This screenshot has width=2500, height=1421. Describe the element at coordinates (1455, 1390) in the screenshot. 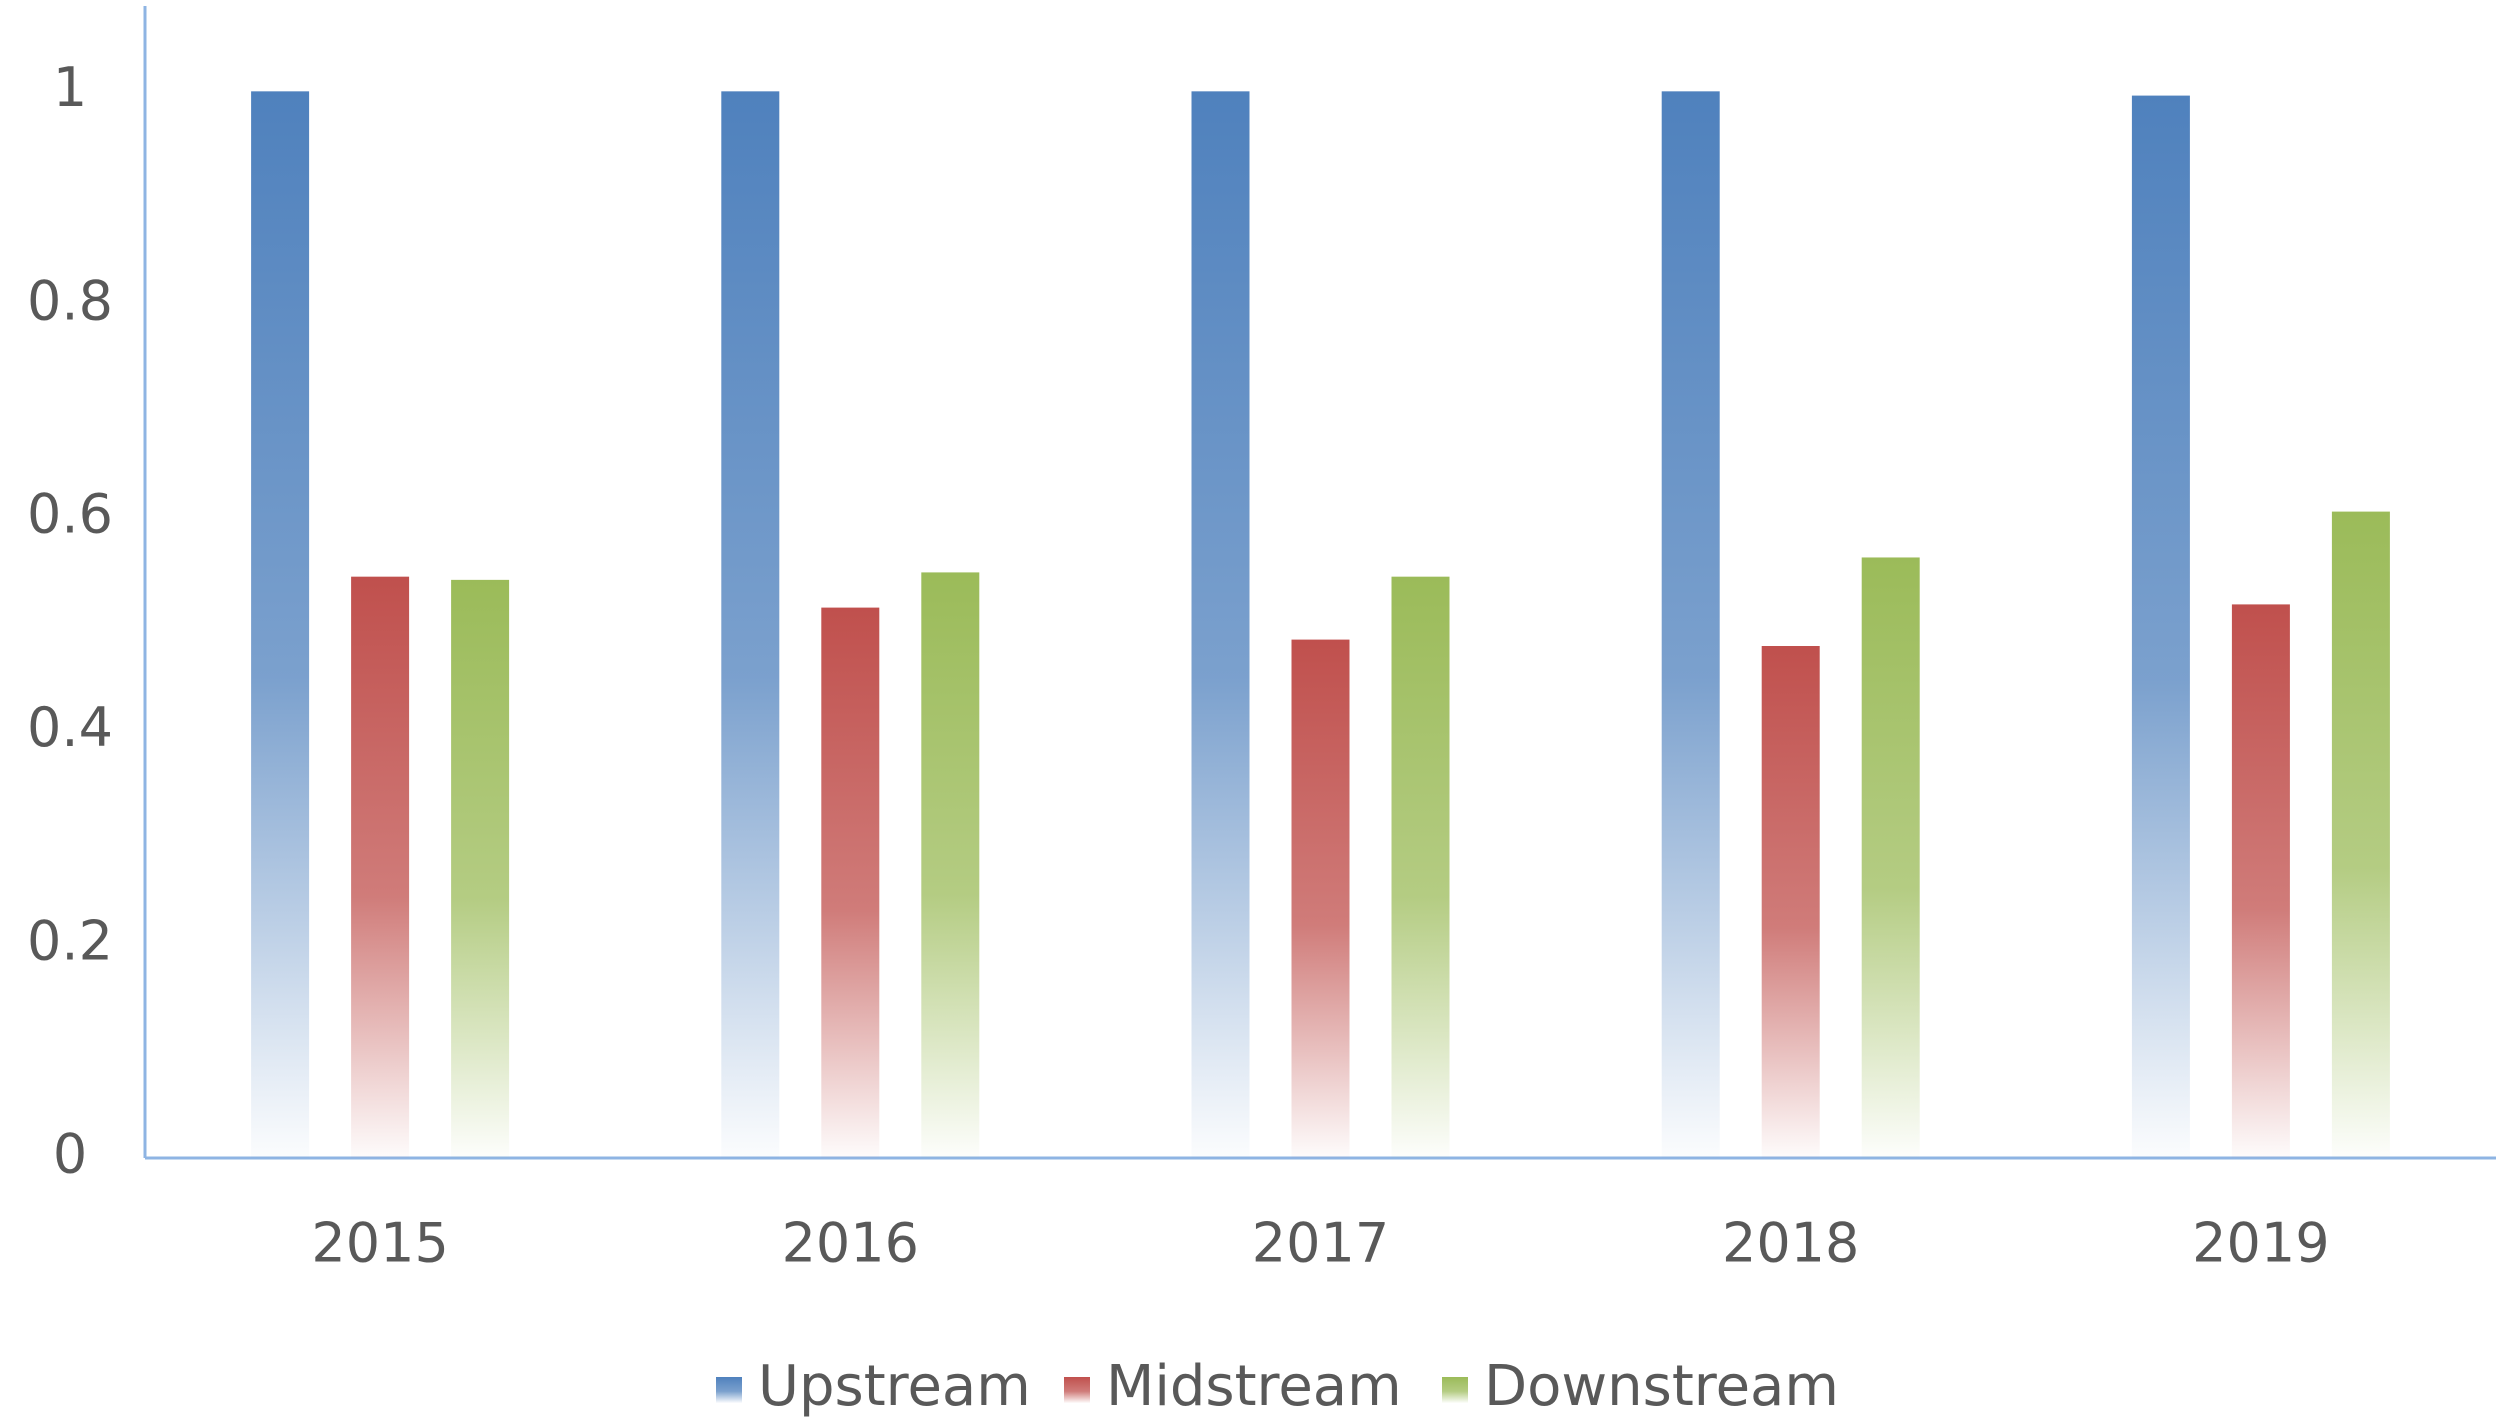

I see `legend-swatch-downstream` at that location.